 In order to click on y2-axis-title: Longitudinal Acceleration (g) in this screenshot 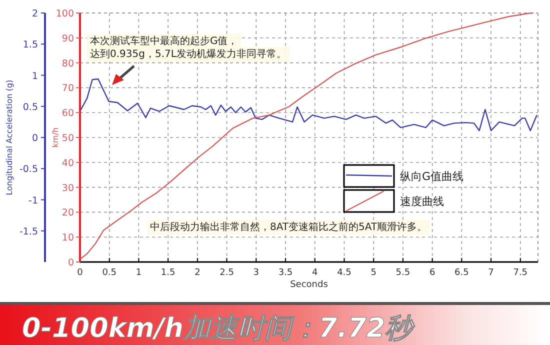, I will do `click(9, 138)`.